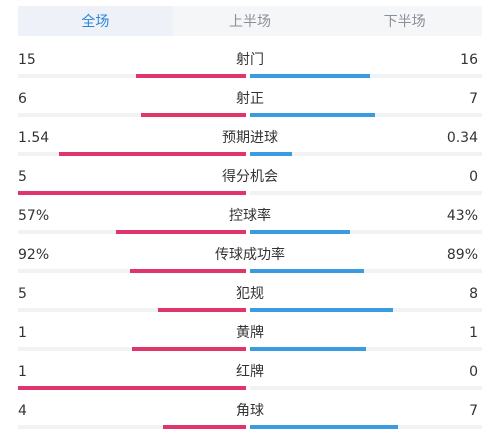  Describe the element at coordinates (250, 138) in the screenshot. I see `stat-label: 预期进球` at that location.